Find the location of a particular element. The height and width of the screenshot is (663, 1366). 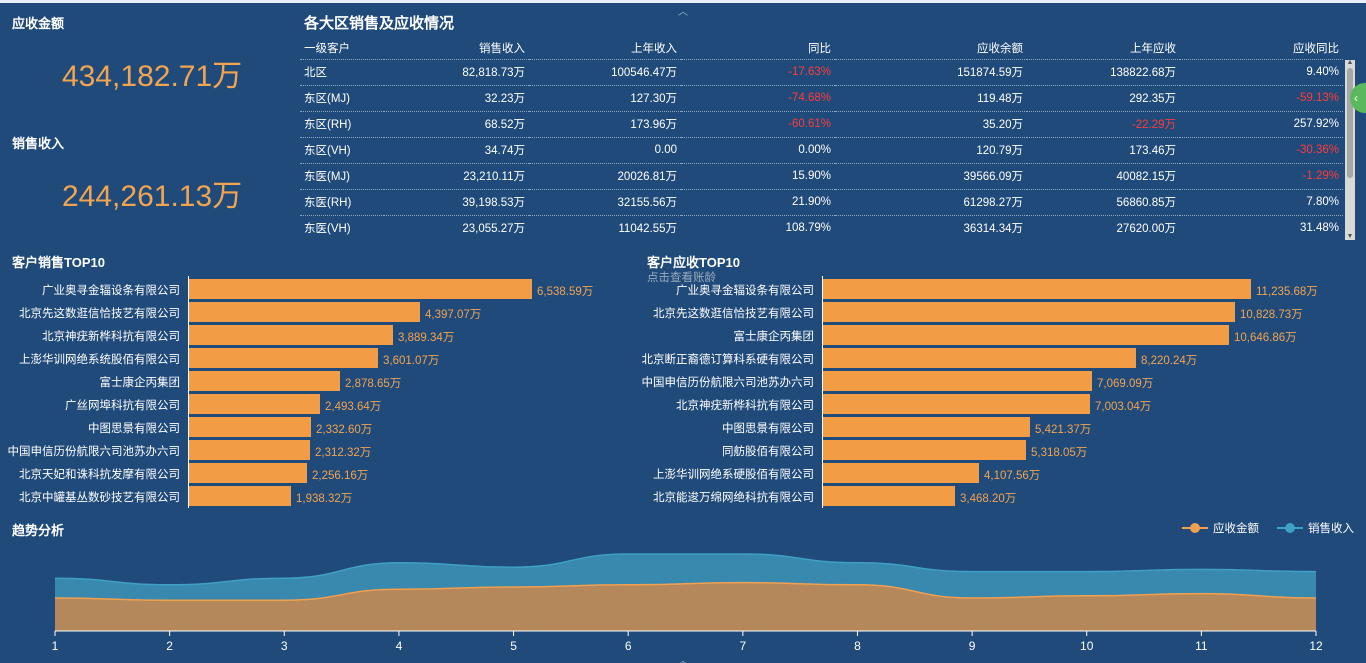

bar-category-label: 北京中罐基丛数砂技艺有限公司 is located at coordinates (99, 498).